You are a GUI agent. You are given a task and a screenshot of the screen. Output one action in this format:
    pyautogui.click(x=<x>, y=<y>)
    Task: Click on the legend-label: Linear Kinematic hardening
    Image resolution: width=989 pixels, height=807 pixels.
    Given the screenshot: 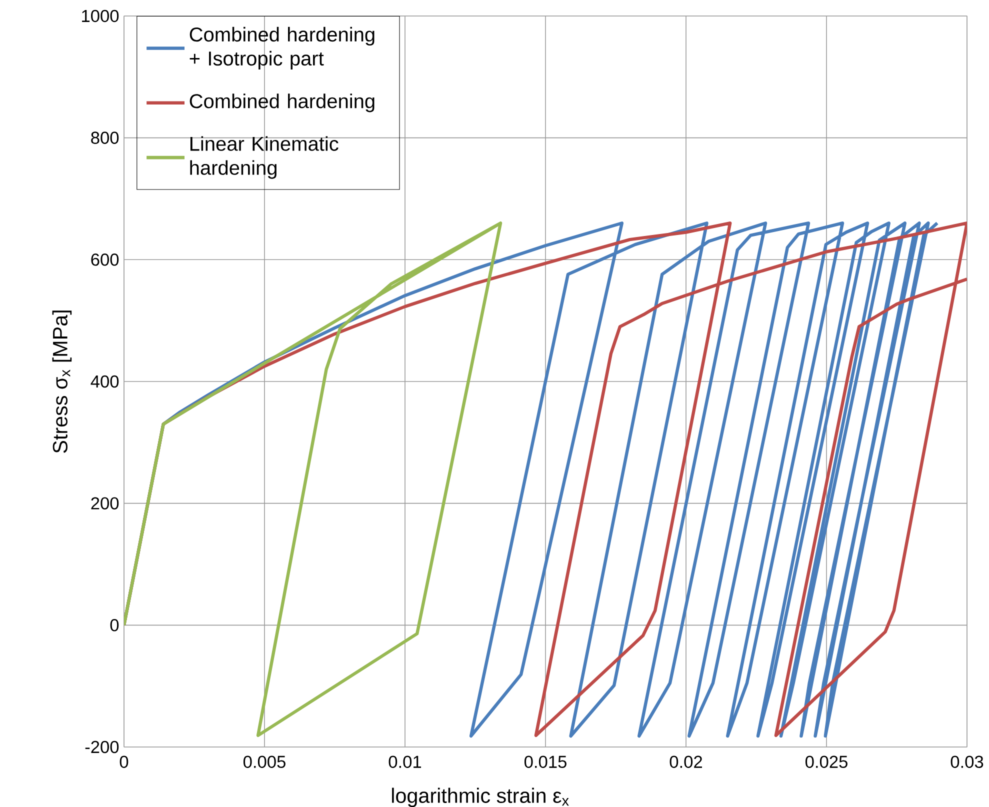 What is the action you would take?
    pyautogui.click(x=264, y=157)
    